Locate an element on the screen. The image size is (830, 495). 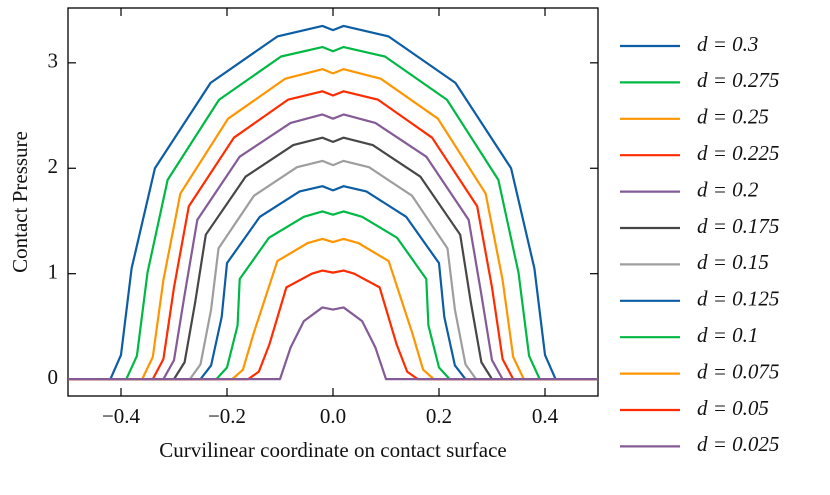
legend-label: d = 0.1 is located at coordinates (727, 335).